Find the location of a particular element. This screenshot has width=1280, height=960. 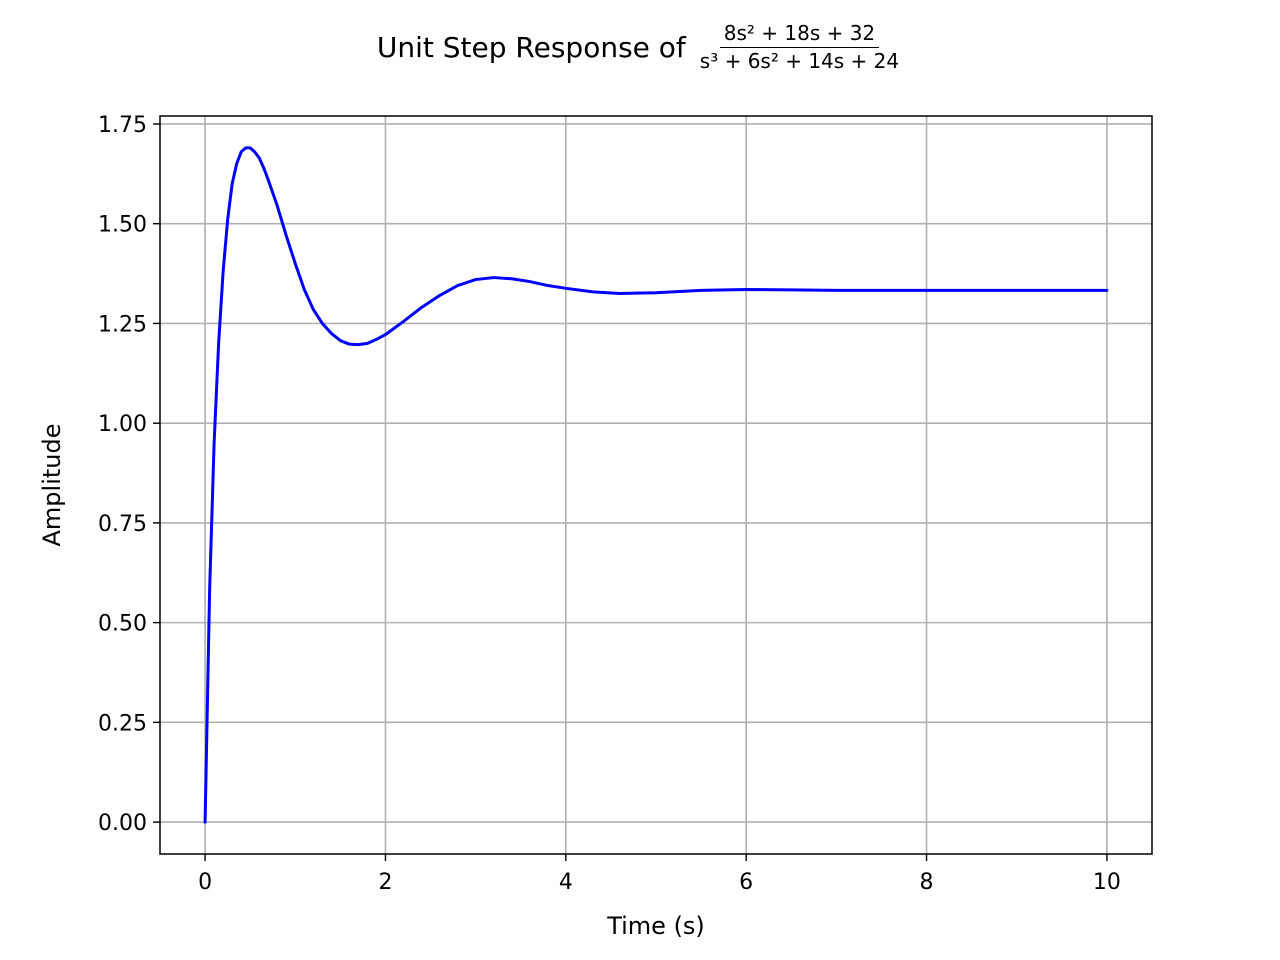

title-fraction: 8s² + 18s + 32 s³ + 6s² + 14s + 24 is located at coordinates (799, 47).